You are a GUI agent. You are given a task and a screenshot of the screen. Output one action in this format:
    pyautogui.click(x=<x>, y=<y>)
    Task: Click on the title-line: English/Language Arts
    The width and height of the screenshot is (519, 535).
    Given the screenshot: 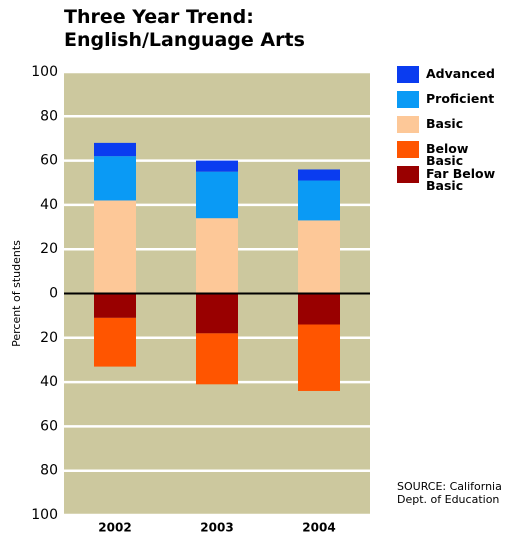 What is the action you would take?
    pyautogui.click(x=184, y=40)
    